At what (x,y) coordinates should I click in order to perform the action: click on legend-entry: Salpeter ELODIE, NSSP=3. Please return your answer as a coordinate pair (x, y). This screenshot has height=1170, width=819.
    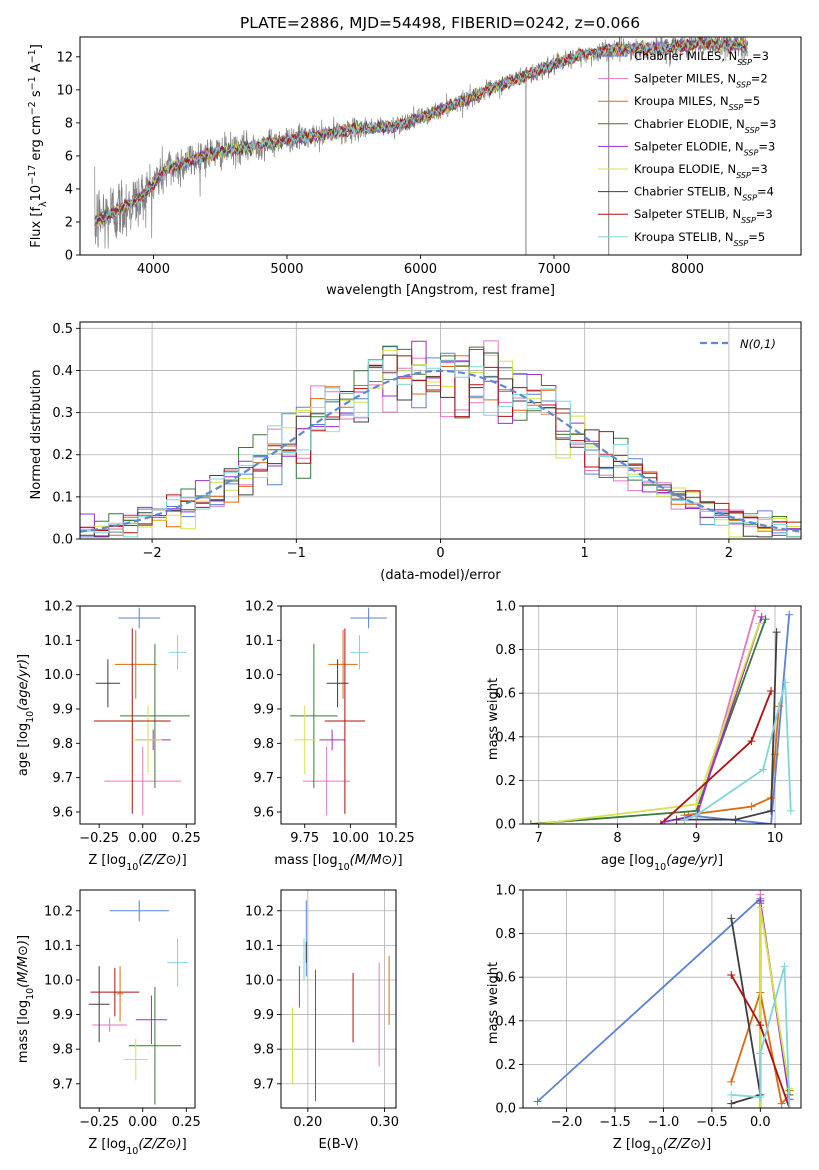
    Looking at the image, I should click on (704, 148).